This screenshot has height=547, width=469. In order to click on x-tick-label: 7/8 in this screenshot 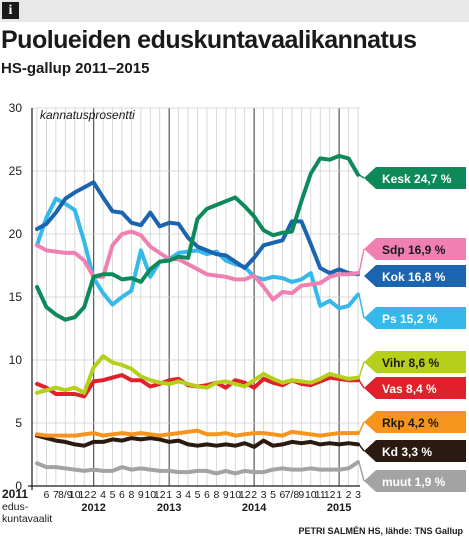, I will do `click(292, 495)`.